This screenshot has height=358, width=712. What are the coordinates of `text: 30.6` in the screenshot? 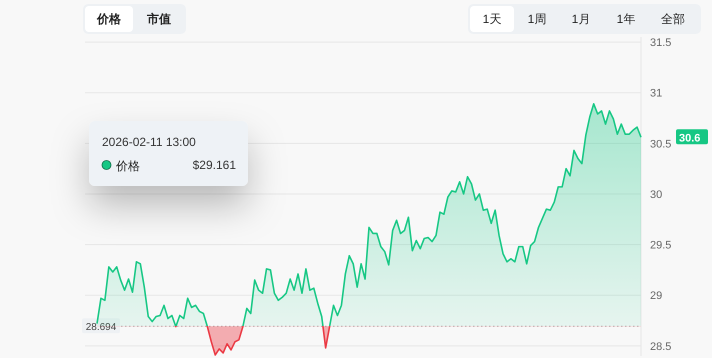 It's located at (689, 138).